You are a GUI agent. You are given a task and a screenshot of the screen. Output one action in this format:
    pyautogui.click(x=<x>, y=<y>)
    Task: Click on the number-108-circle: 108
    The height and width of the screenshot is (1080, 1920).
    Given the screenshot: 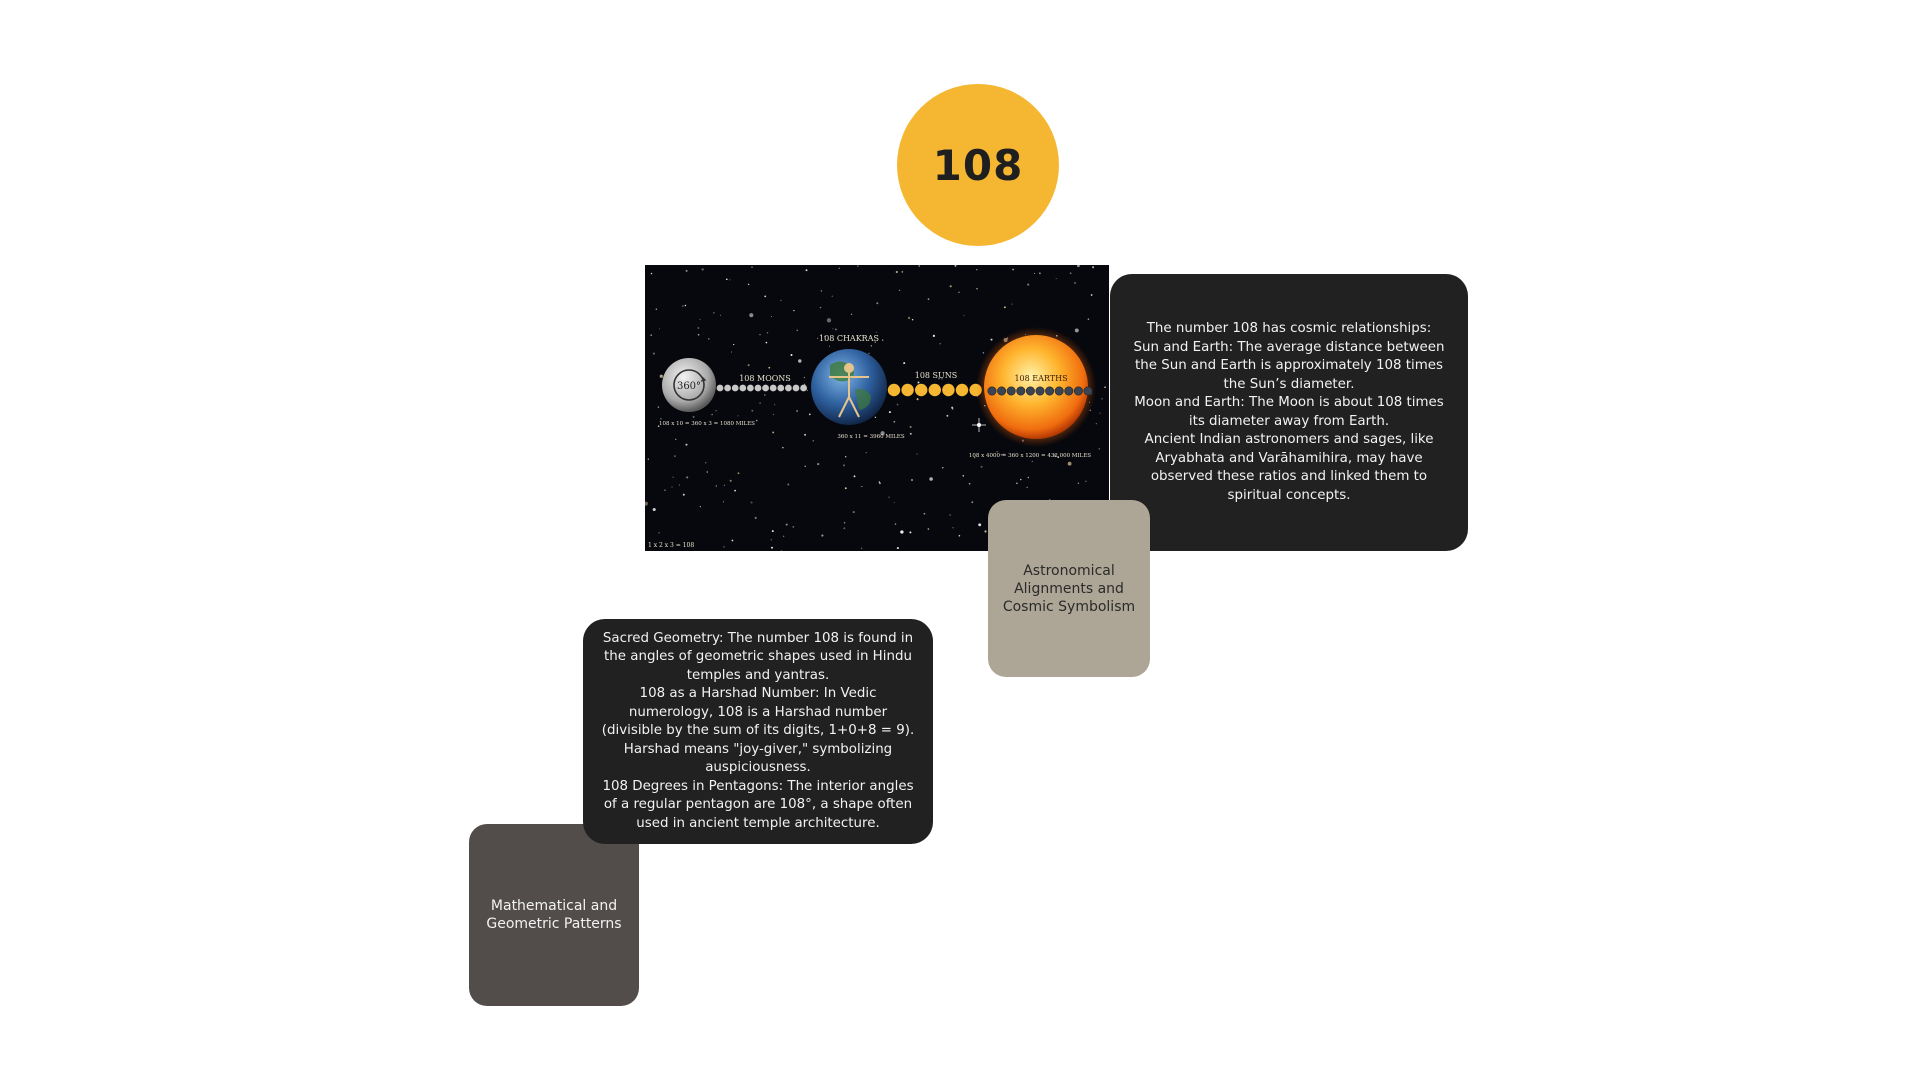 What is the action you would take?
    pyautogui.click(x=978, y=165)
    